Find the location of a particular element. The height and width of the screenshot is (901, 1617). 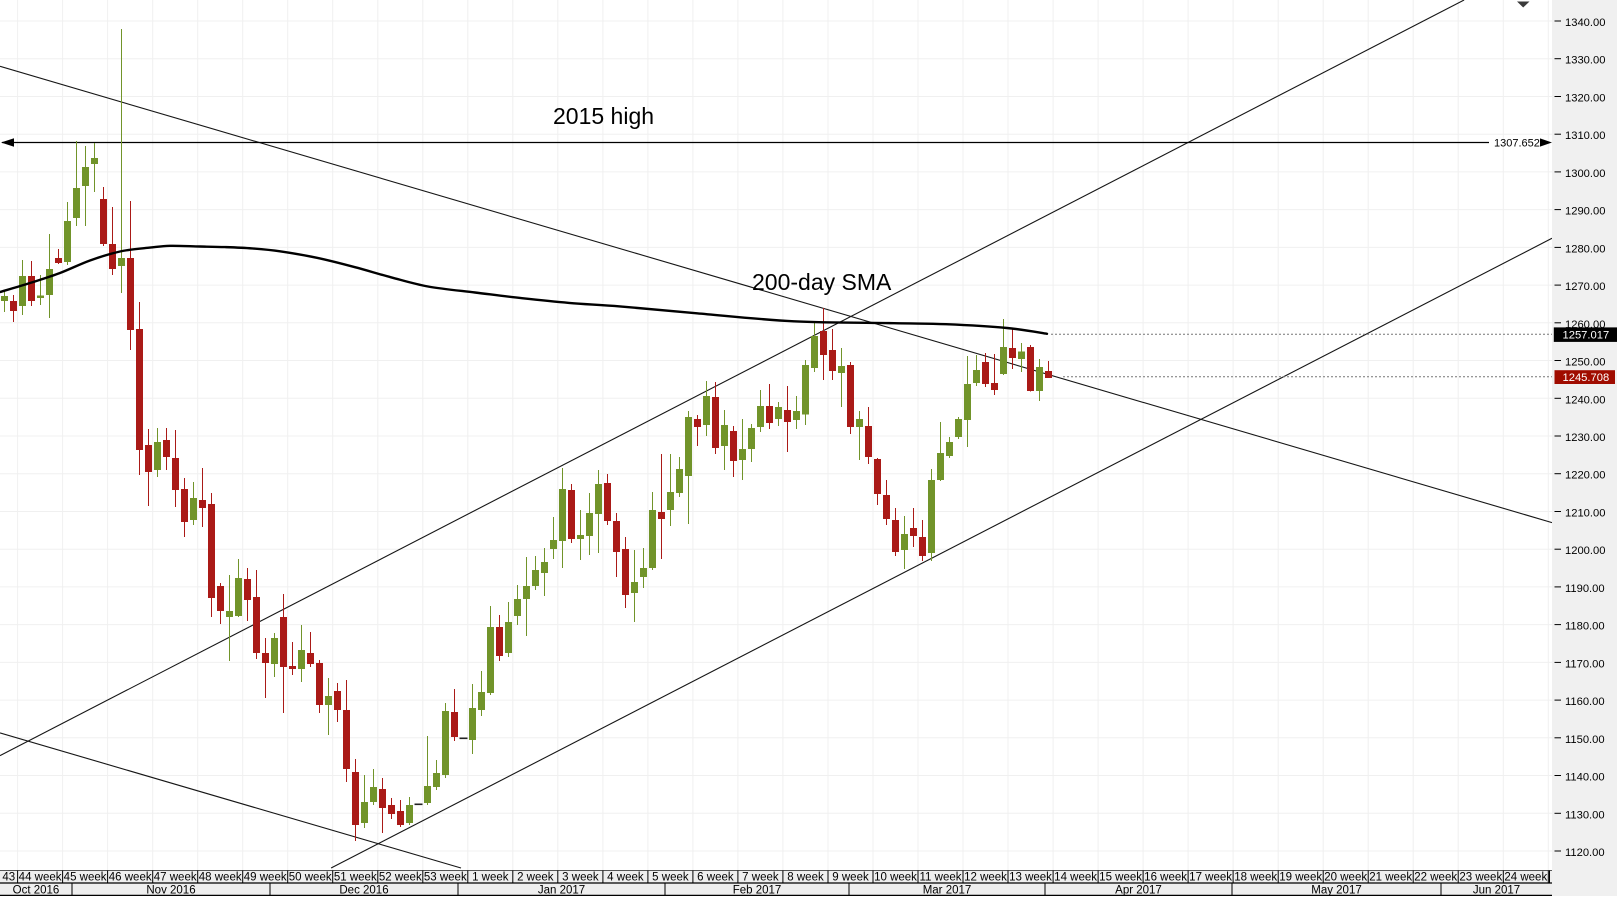

svg-text: 1160.00 is located at coordinates (1585, 702).